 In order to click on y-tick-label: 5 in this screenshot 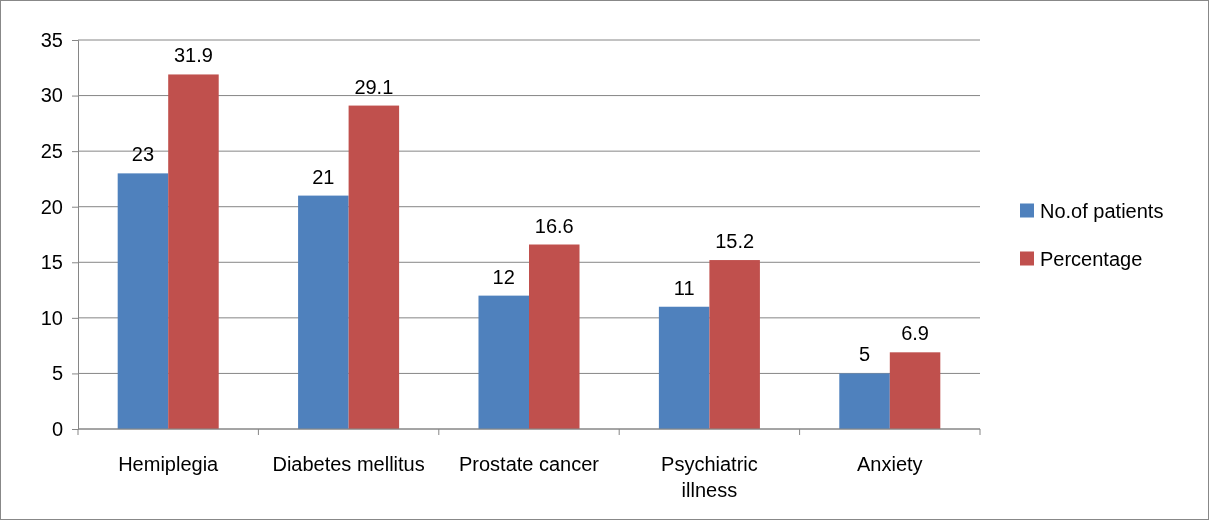, I will do `click(57, 373)`.